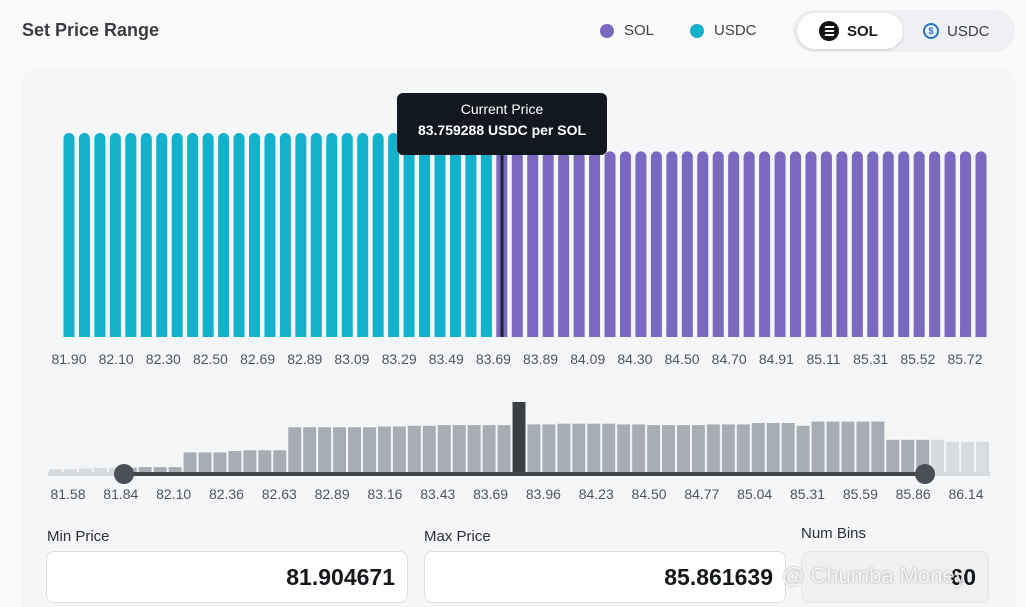  Describe the element at coordinates (634, 359) in the screenshot. I see `x-tick-label: 84.30` at that location.